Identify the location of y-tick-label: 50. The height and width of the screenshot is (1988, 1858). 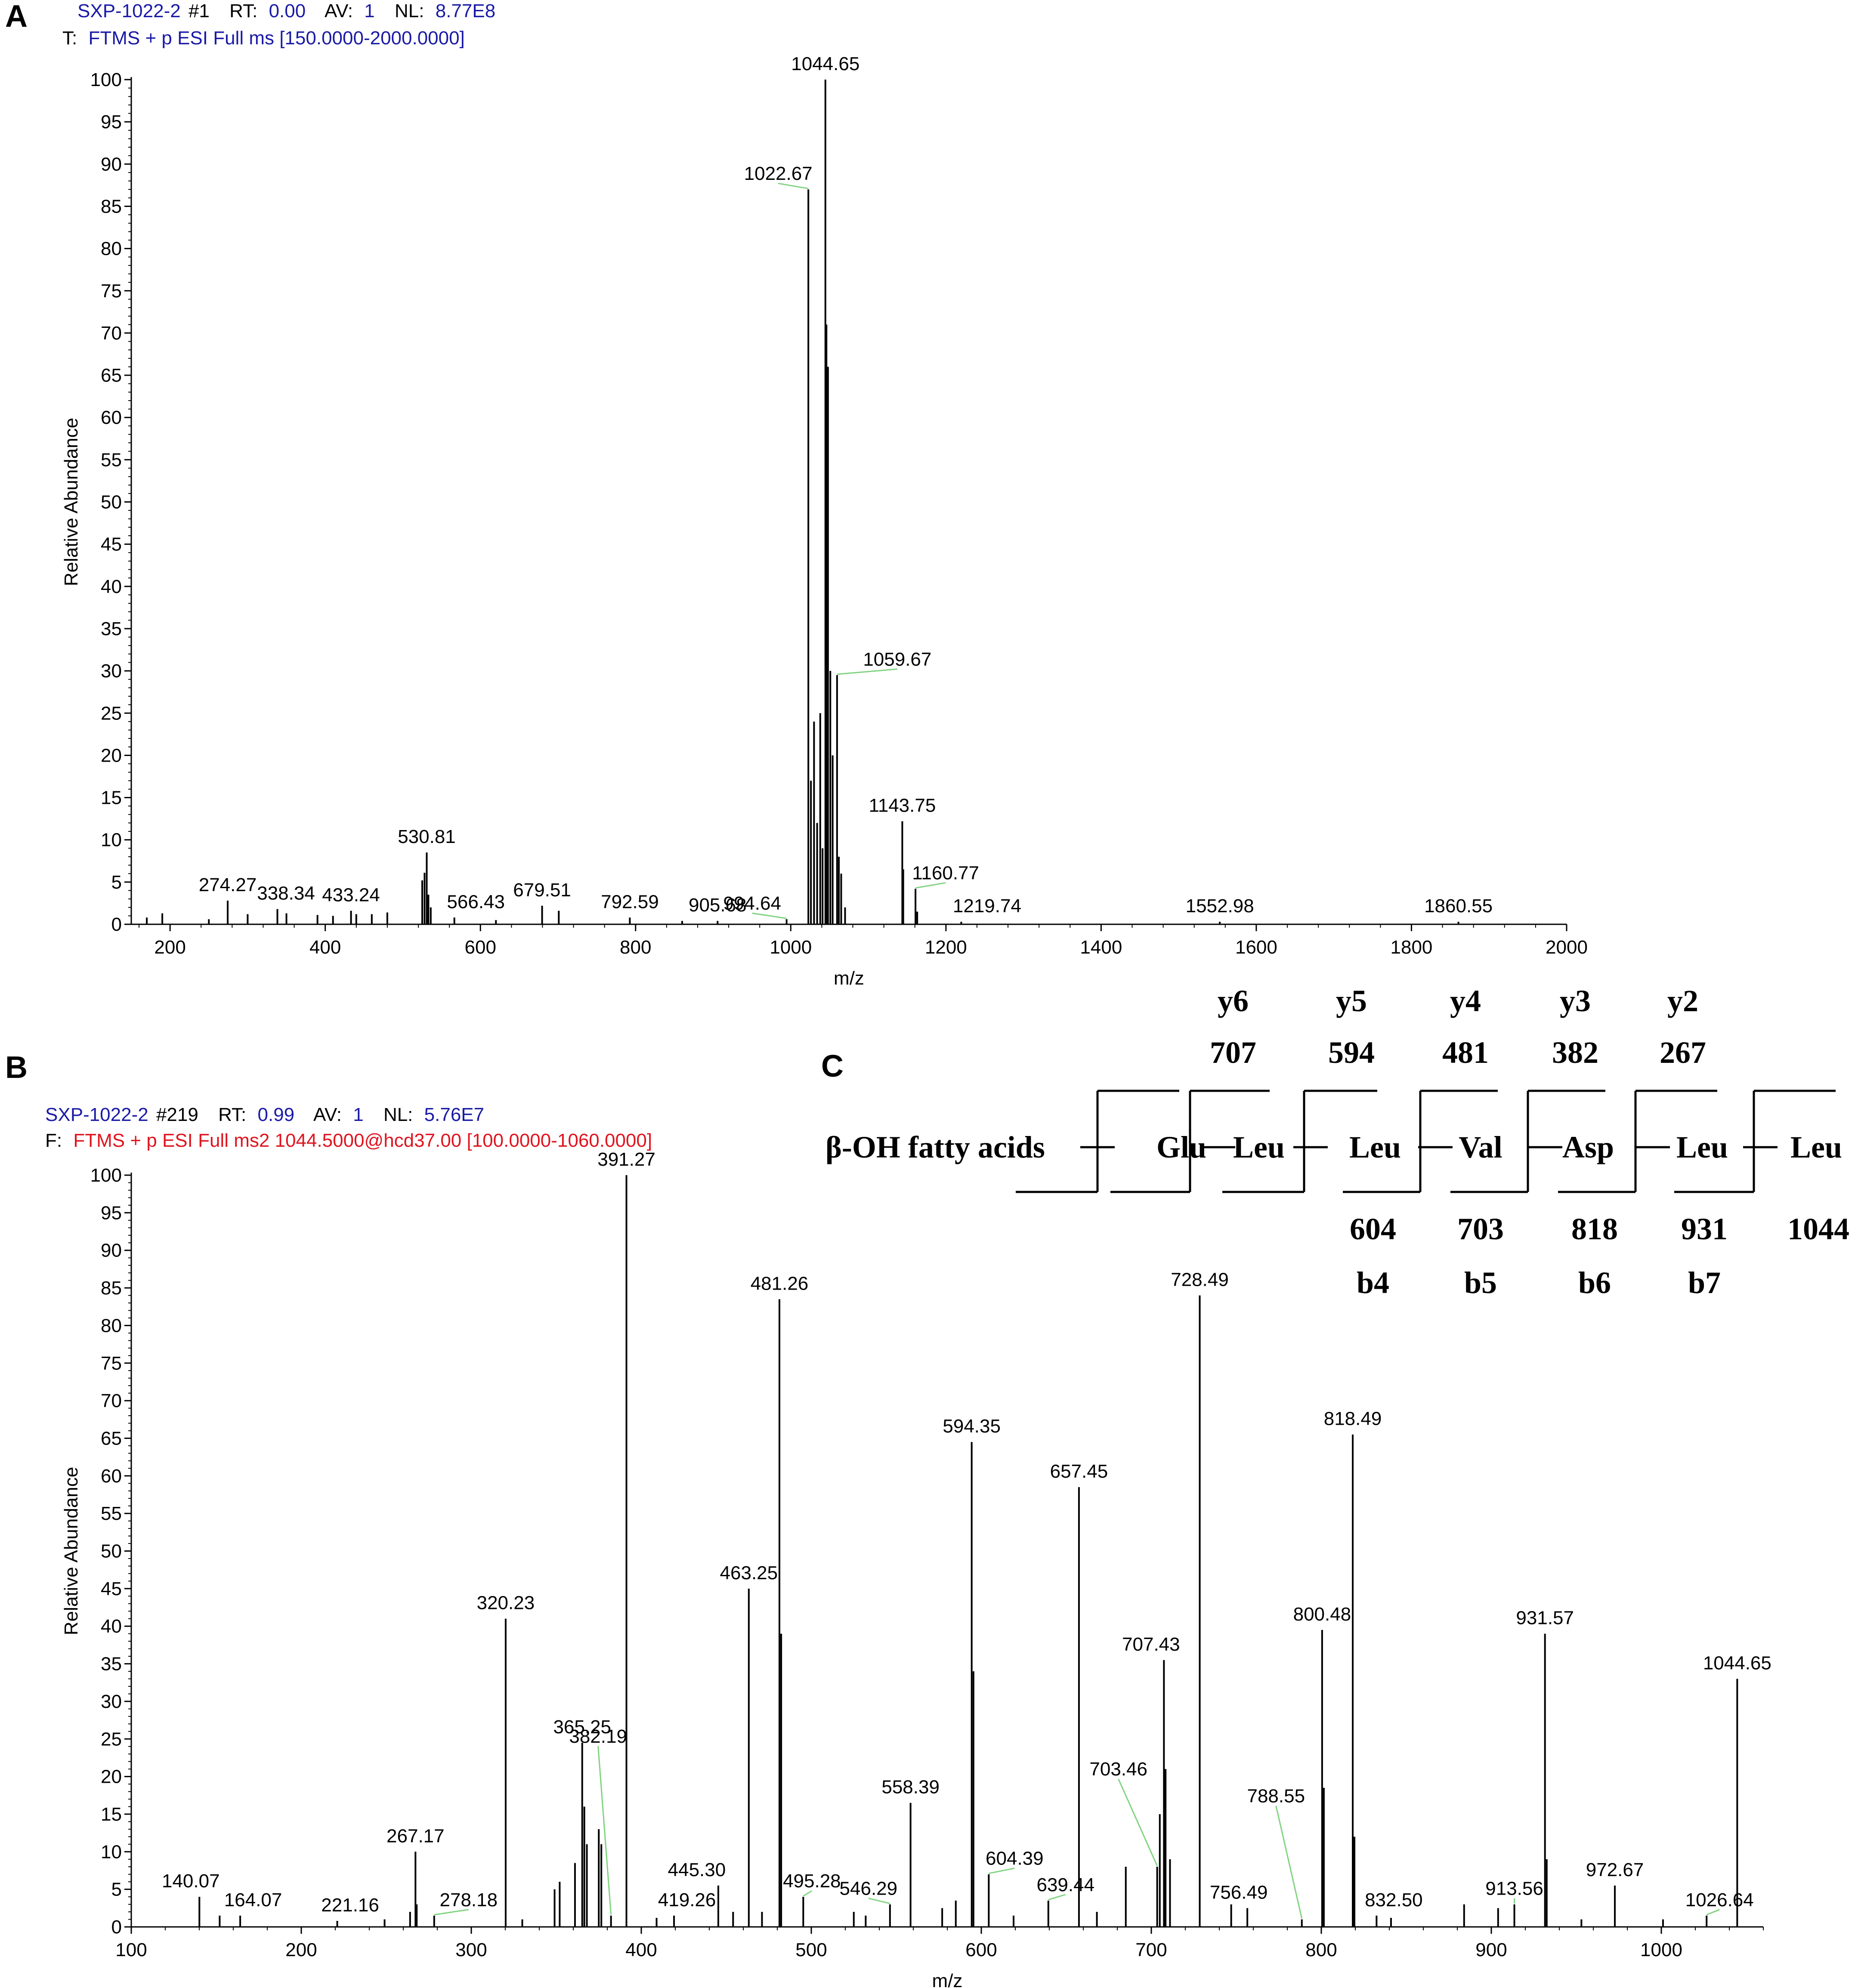
(111, 502).